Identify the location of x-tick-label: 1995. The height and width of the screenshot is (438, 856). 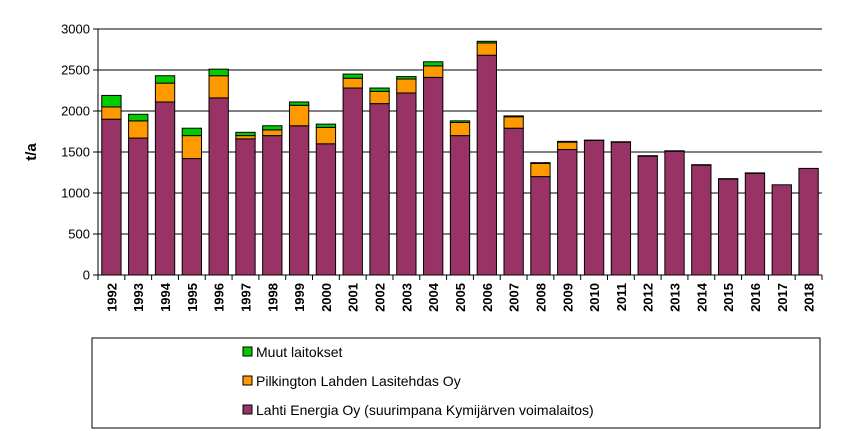
(192, 297).